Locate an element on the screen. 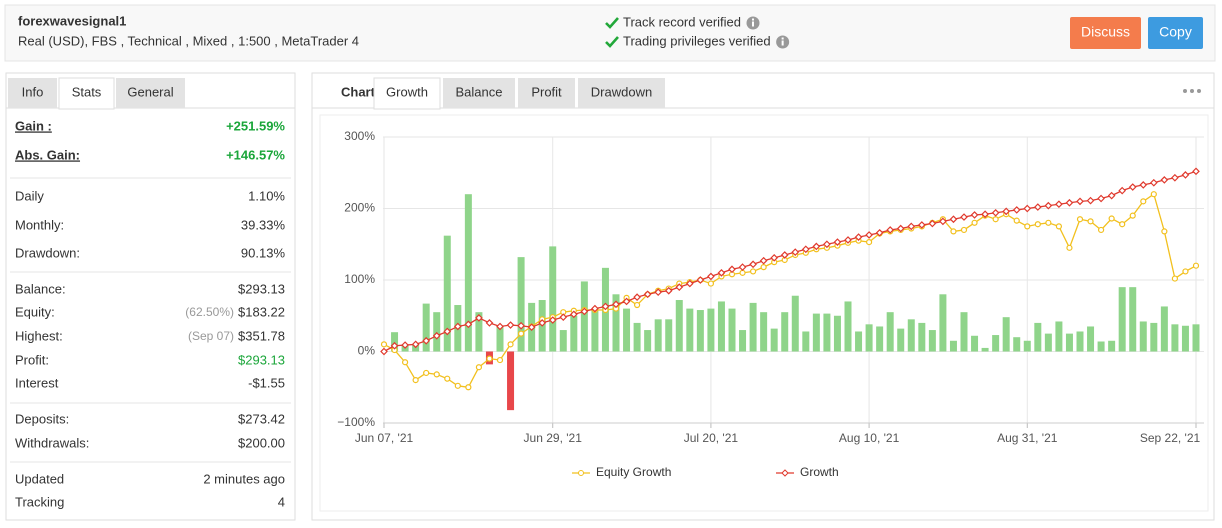  button-label: Copy is located at coordinates (1175, 32).